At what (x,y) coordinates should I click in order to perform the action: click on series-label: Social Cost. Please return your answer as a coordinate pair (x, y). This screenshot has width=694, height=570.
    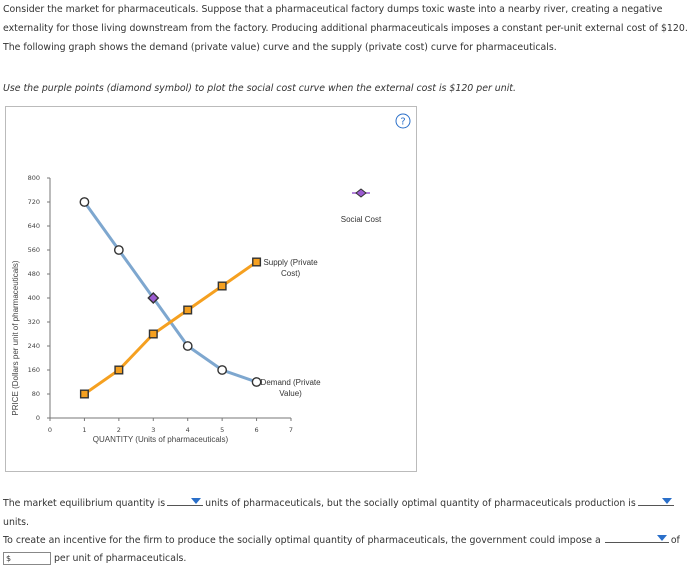
    Looking at the image, I should click on (361, 219).